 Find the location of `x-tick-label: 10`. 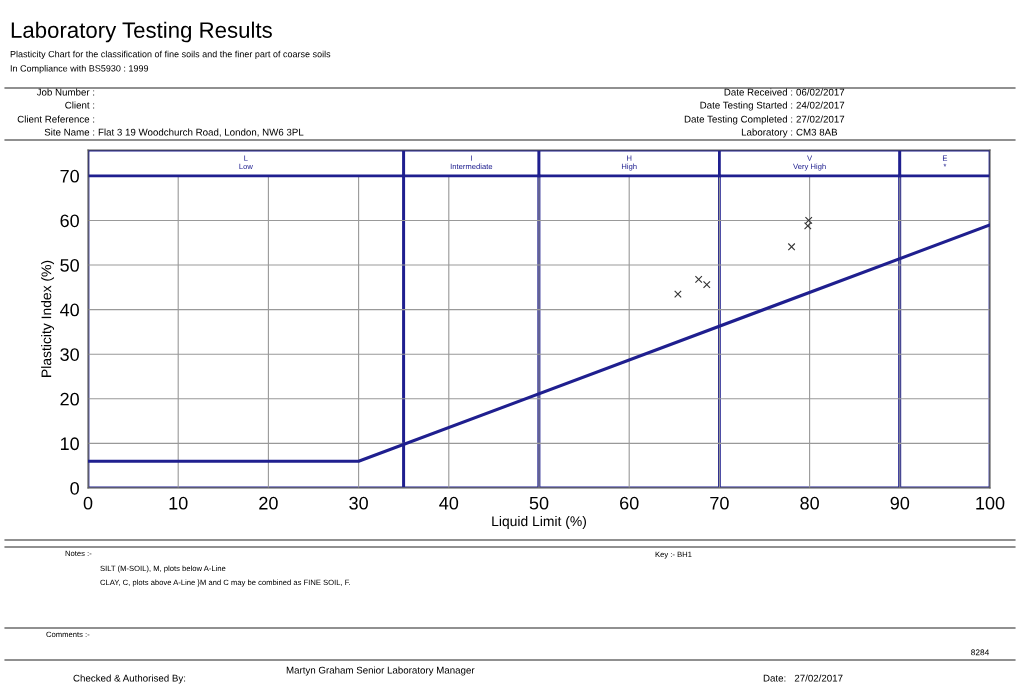

x-tick-label: 10 is located at coordinates (178, 503).